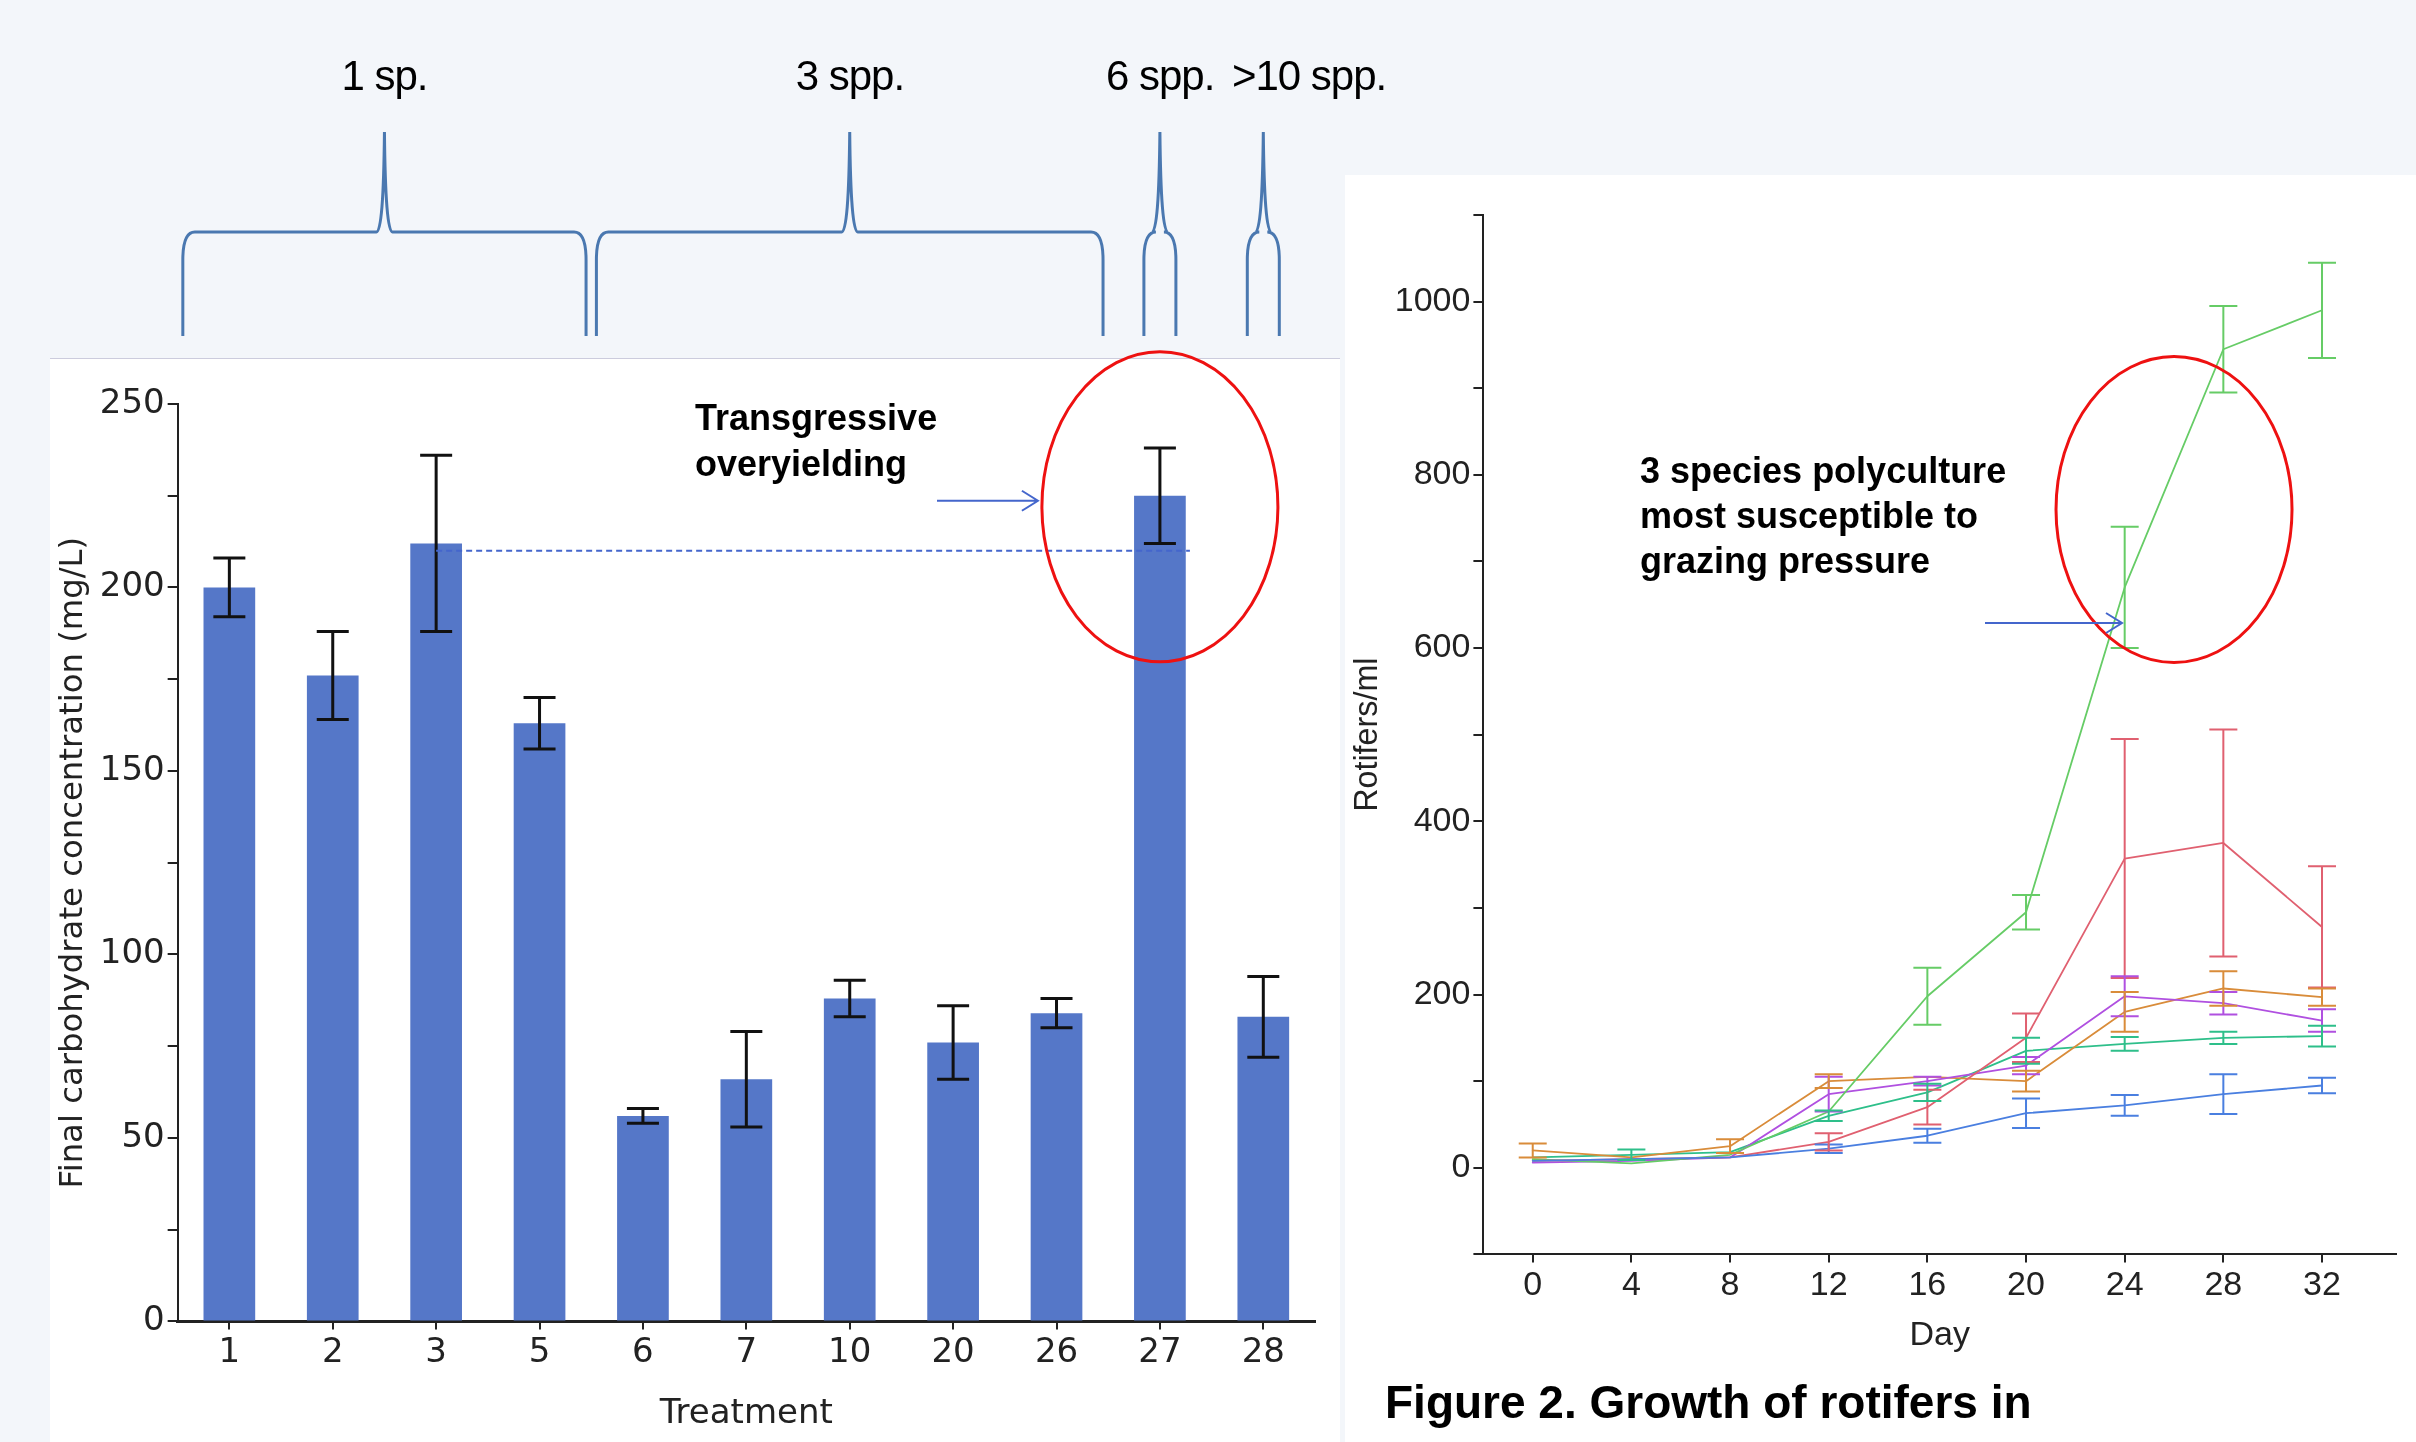 Image resolution: width=2416 pixels, height=1442 pixels. I want to click on y-tick-label: 1000, so click(1432, 298).